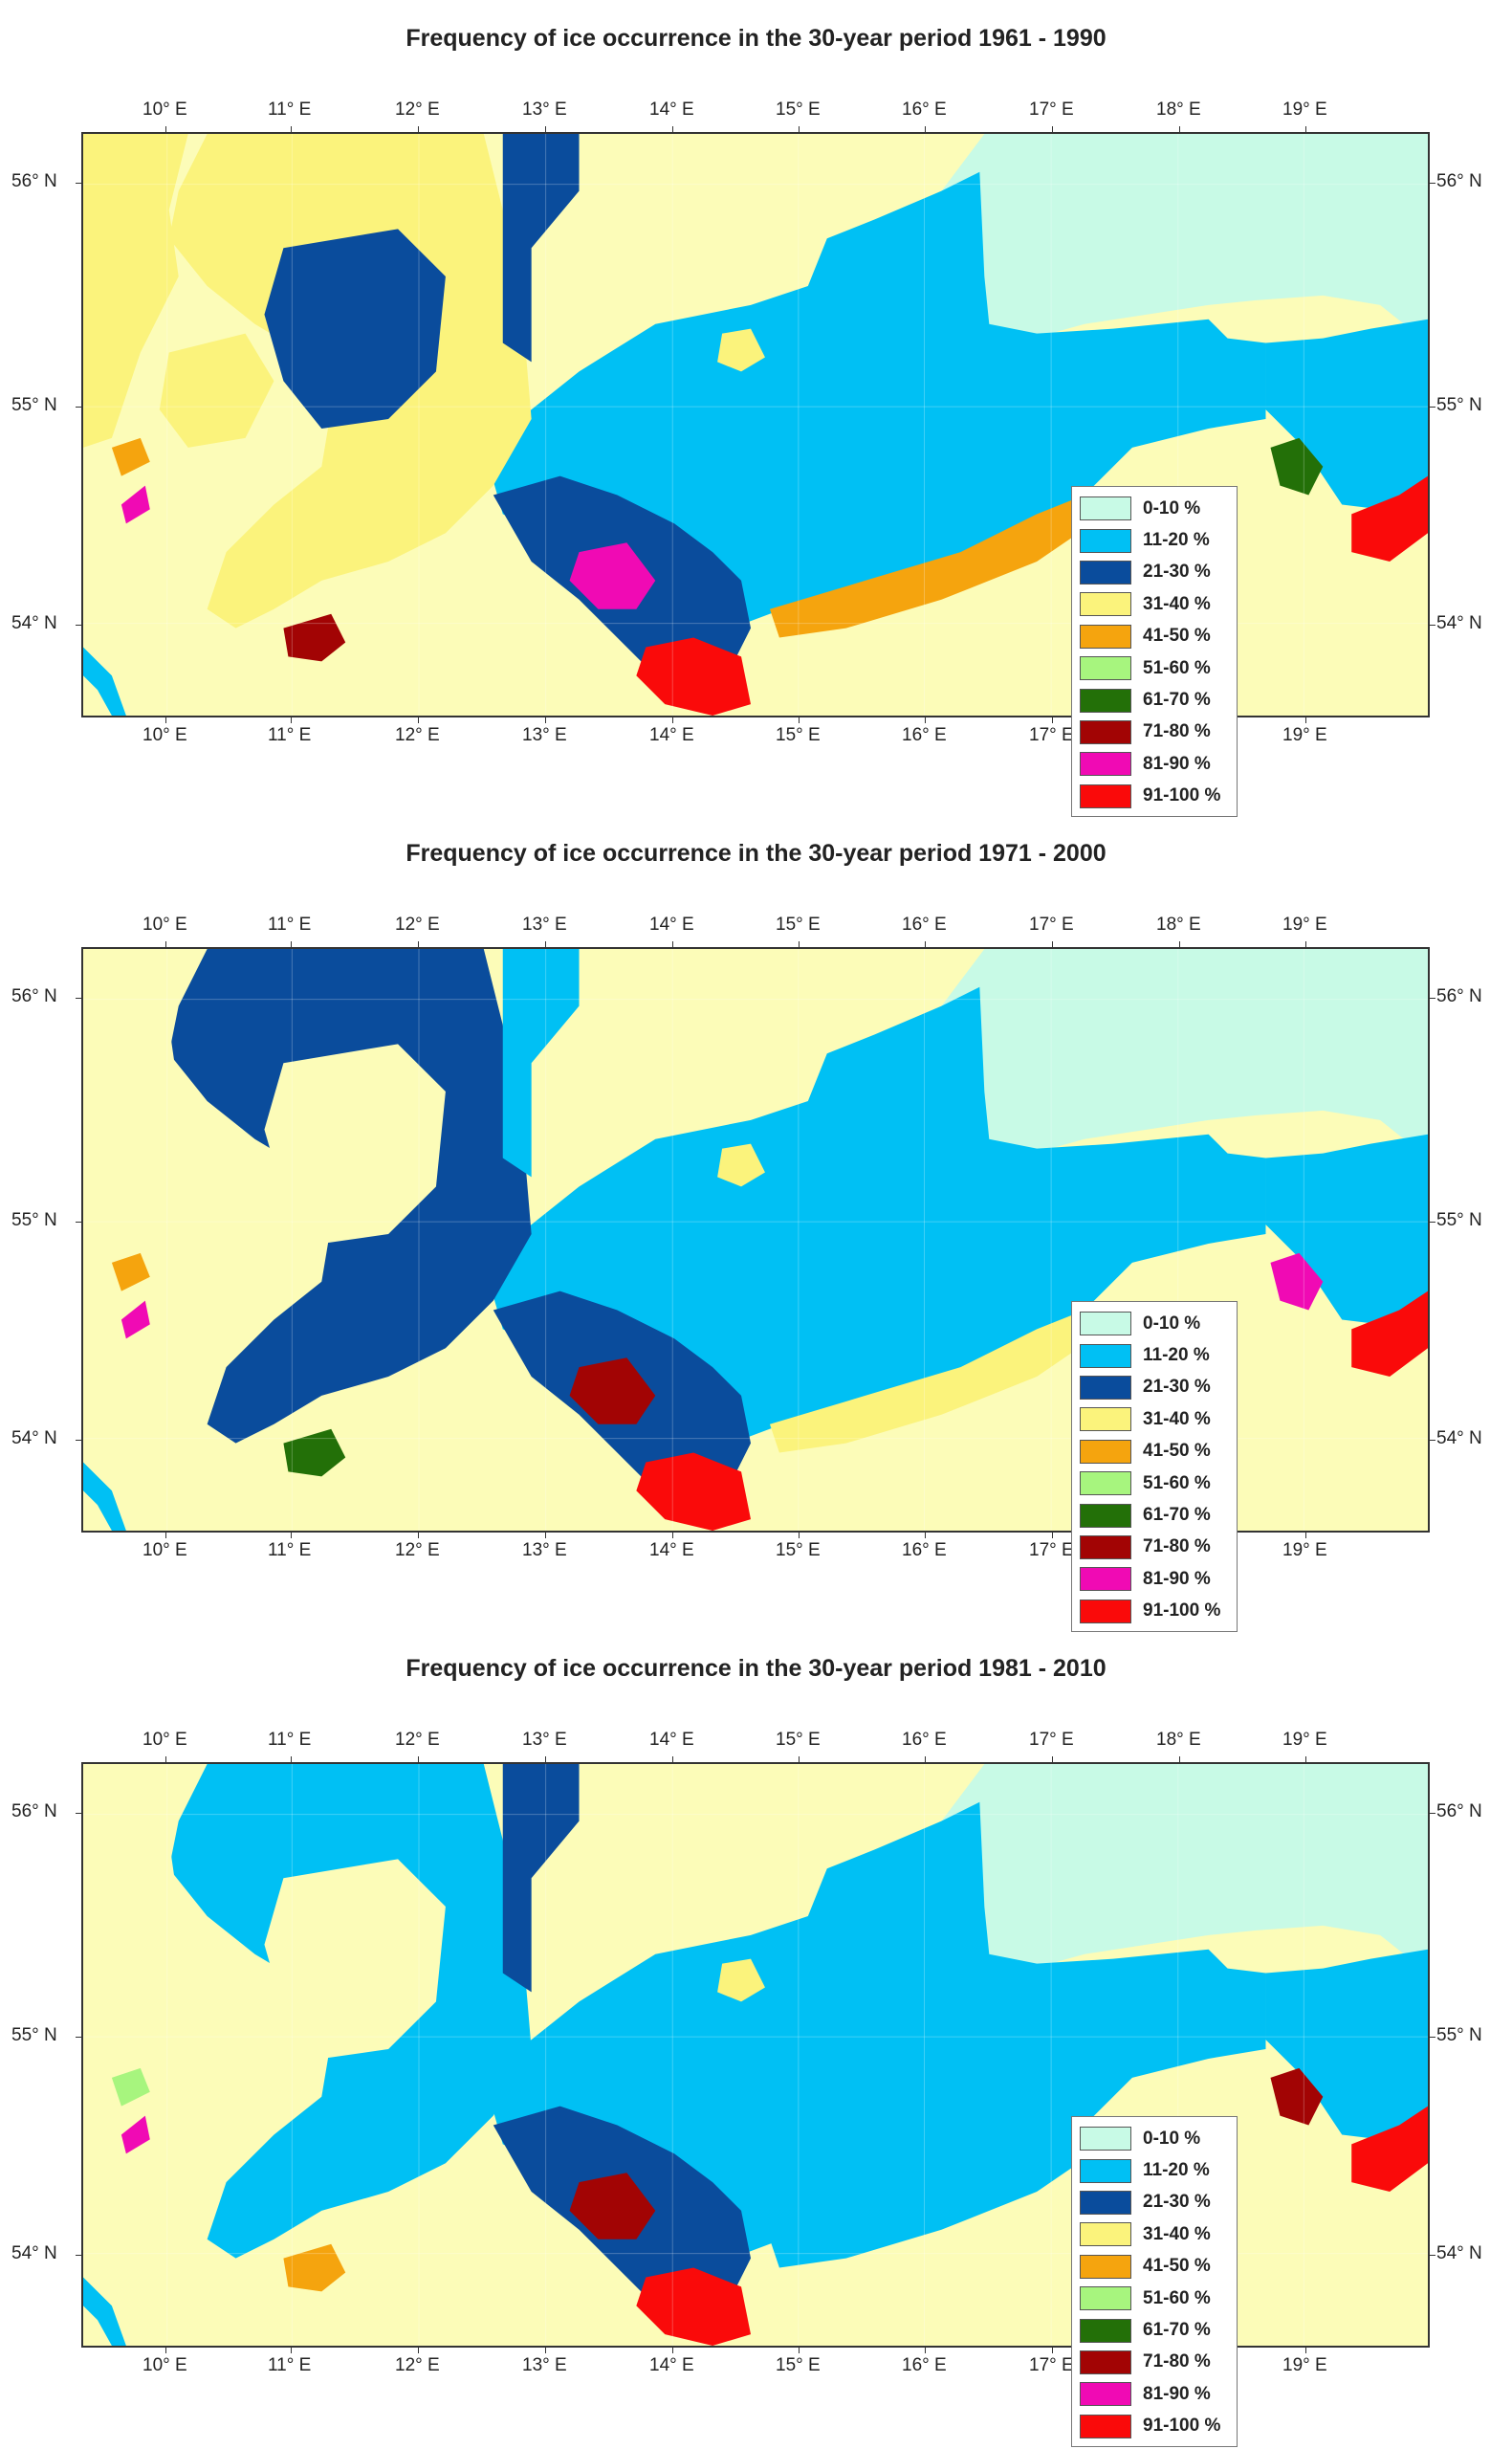 Image resolution: width=1512 pixels, height=2449 pixels. Describe the element at coordinates (1177, 2331) in the screenshot. I see `legend-label: 61-70 %` at that location.